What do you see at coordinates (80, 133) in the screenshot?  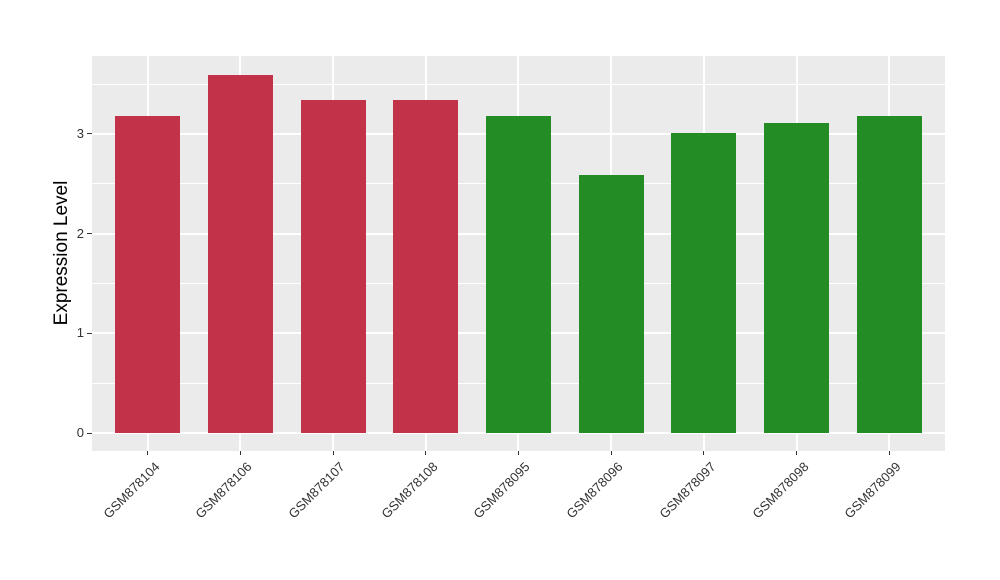 I see `y-tick-label: 3` at bounding box center [80, 133].